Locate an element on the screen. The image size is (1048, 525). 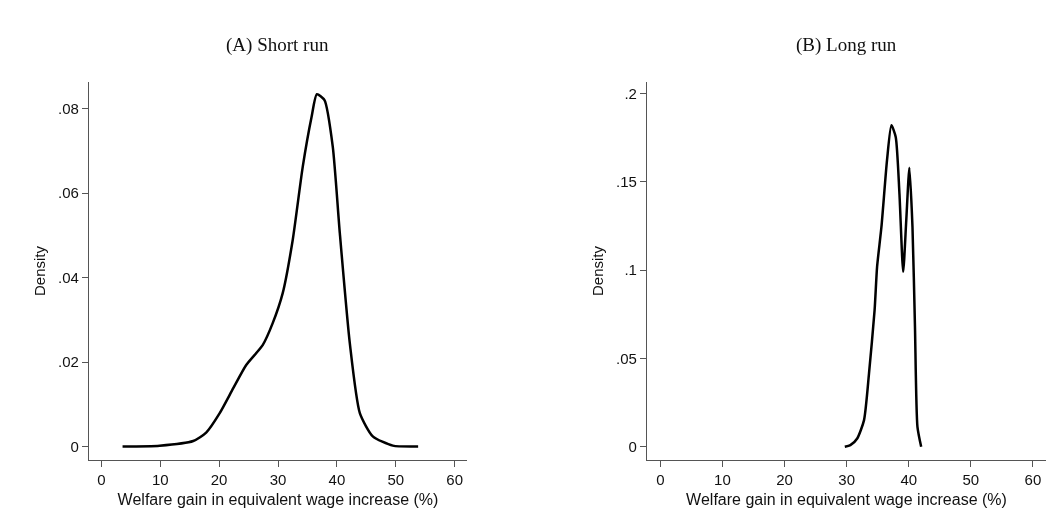
y-tick-label: .08 is located at coordinates (68, 108).